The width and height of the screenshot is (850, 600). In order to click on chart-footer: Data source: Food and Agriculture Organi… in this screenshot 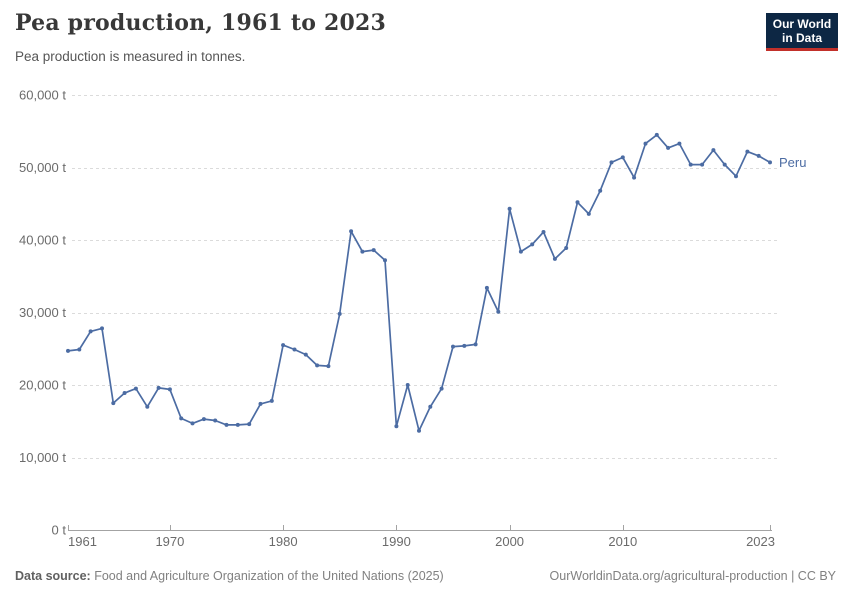, I will do `click(425, 576)`.